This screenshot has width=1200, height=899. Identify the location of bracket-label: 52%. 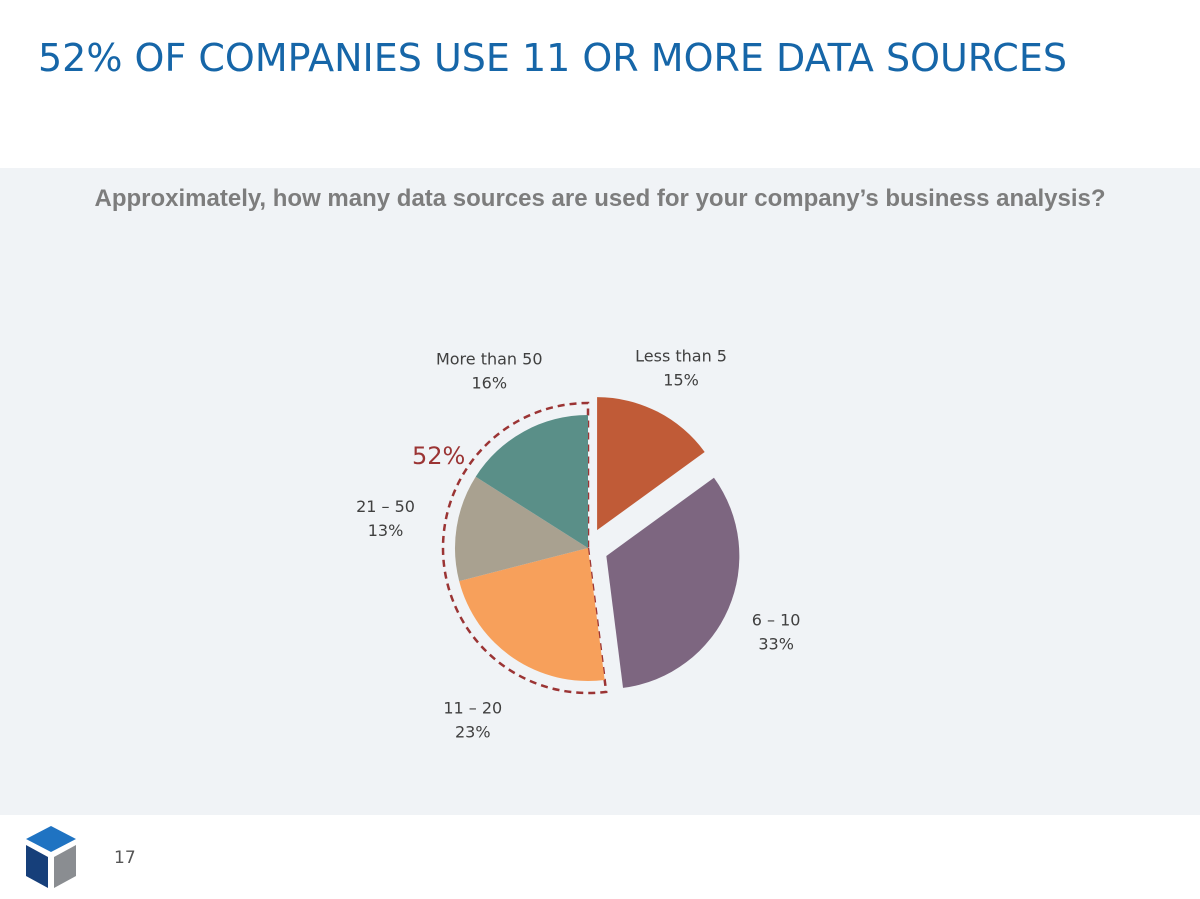
(438, 456).